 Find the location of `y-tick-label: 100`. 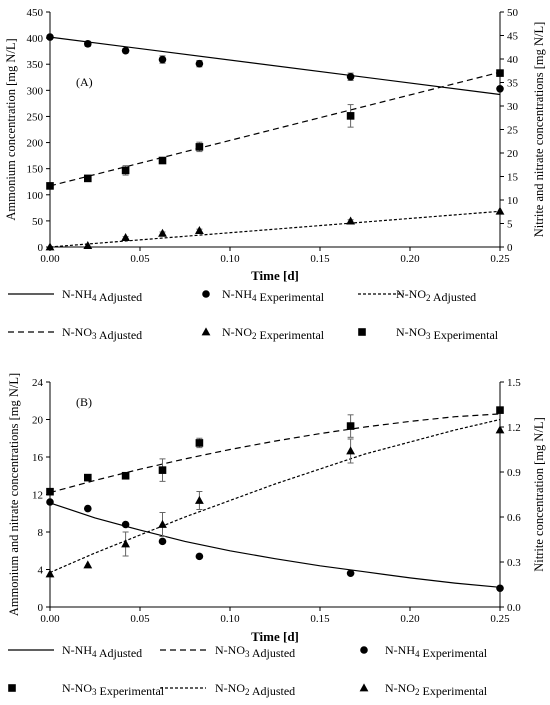

y-tick-label: 100 is located at coordinates (35, 196).